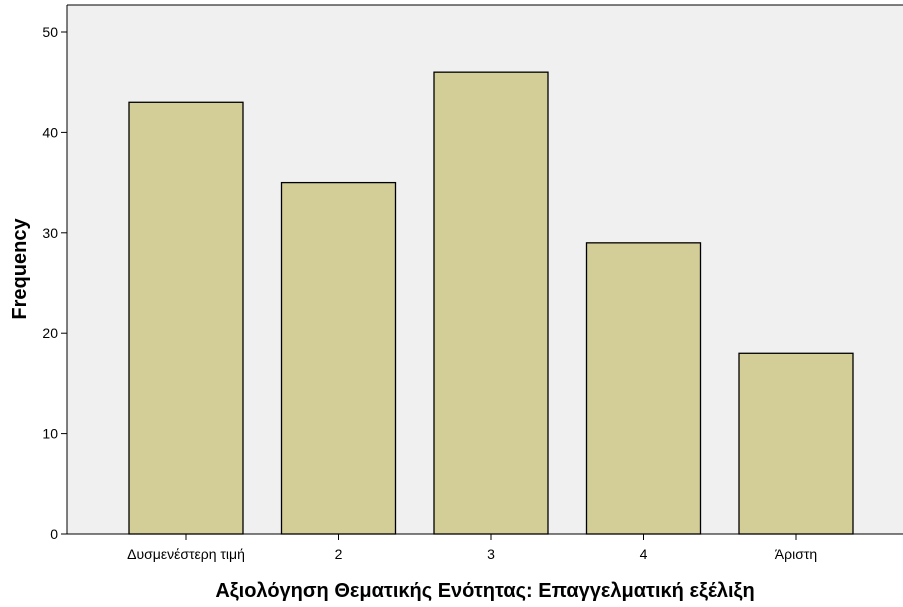 This screenshot has height=607, width=903. I want to click on y-ticks-group: 0 10 20 30 40 50, so click(54, 283).